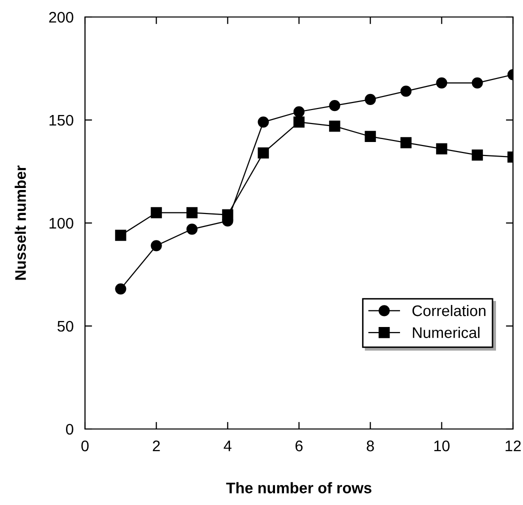  Describe the element at coordinates (61, 17) in the screenshot. I see `y-tick-label: 200` at that location.